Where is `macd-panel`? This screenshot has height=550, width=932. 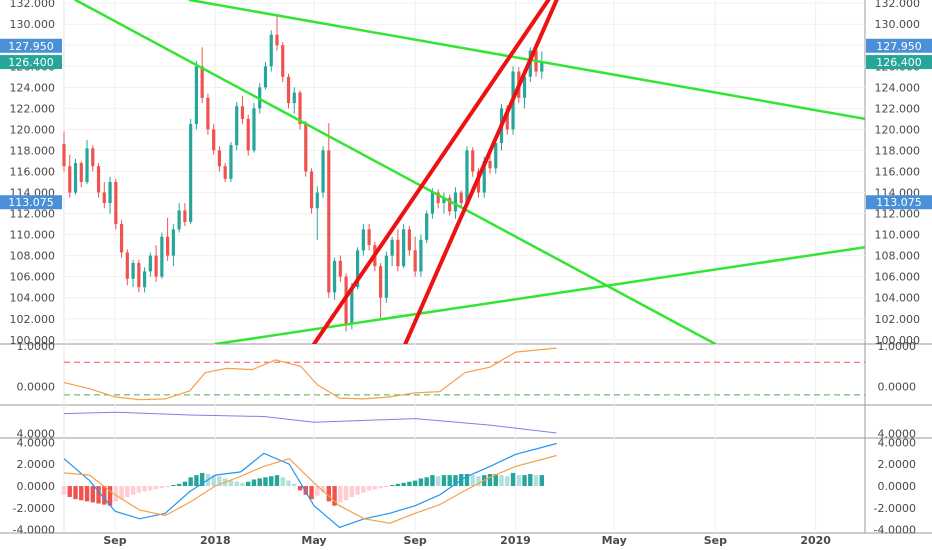
macd-panel is located at coordinates (309, 485).